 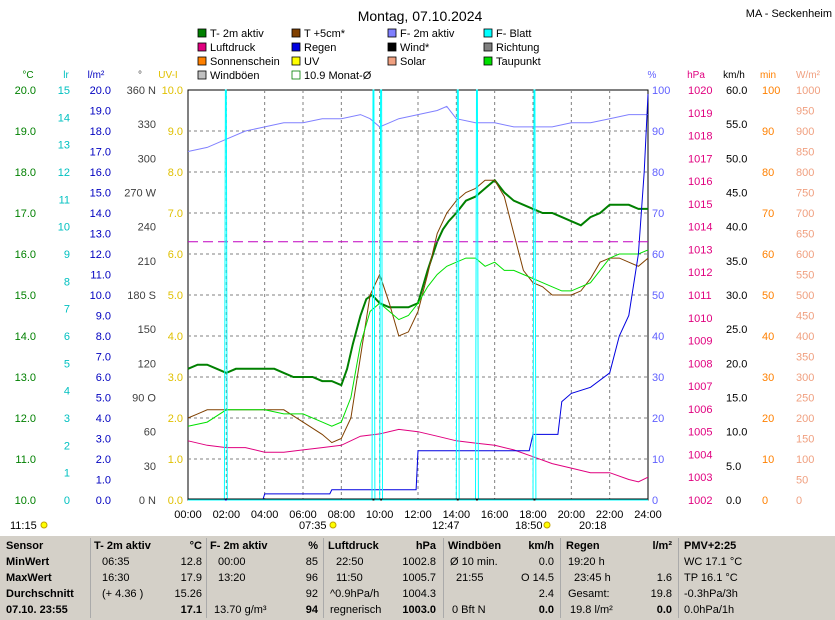 I want to click on rain-row2-time: 23:45 h, so click(x=592, y=578).